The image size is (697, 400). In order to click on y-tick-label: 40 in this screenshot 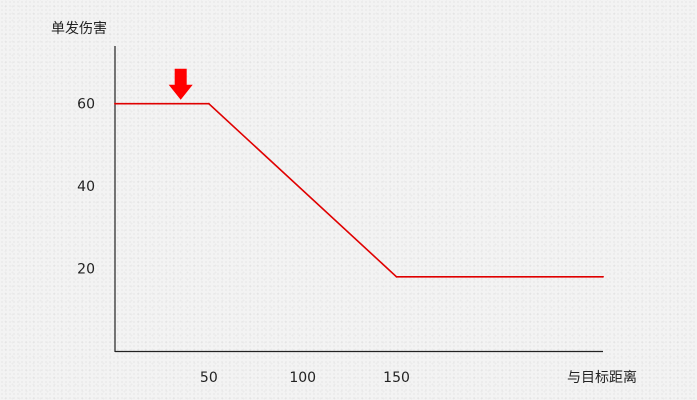, I will do `click(86, 187)`.